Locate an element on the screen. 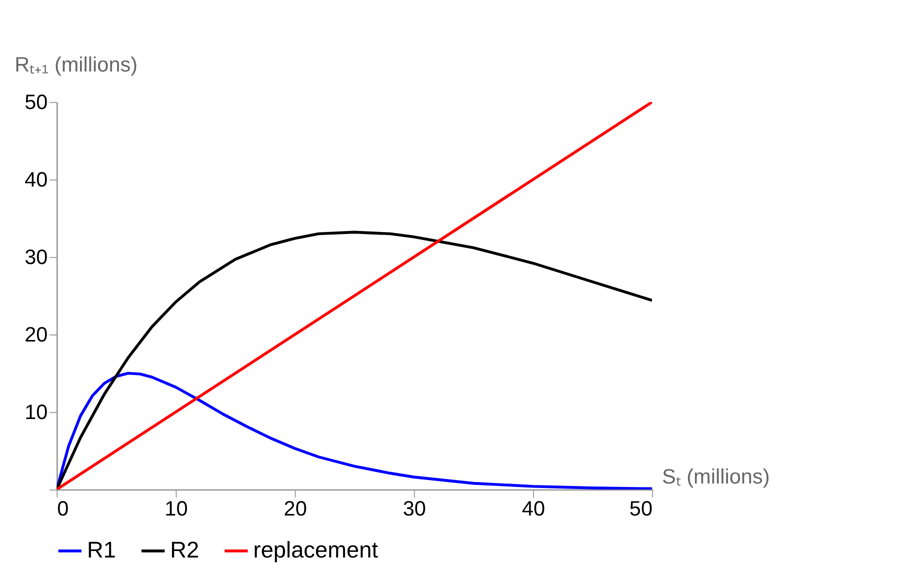 Image resolution: width=911 pixels, height=574 pixels. legend-label: R2 is located at coordinates (185, 549).